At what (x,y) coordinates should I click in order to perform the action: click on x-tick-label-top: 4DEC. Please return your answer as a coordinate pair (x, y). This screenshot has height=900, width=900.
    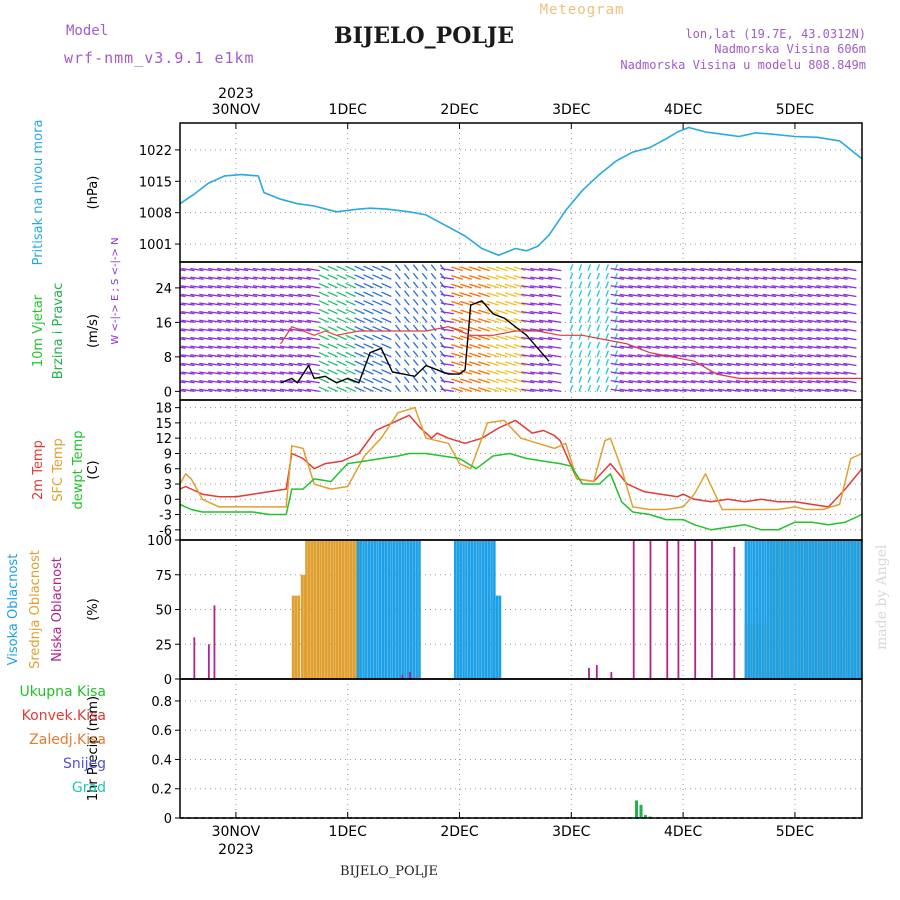
    Looking at the image, I should click on (683, 110).